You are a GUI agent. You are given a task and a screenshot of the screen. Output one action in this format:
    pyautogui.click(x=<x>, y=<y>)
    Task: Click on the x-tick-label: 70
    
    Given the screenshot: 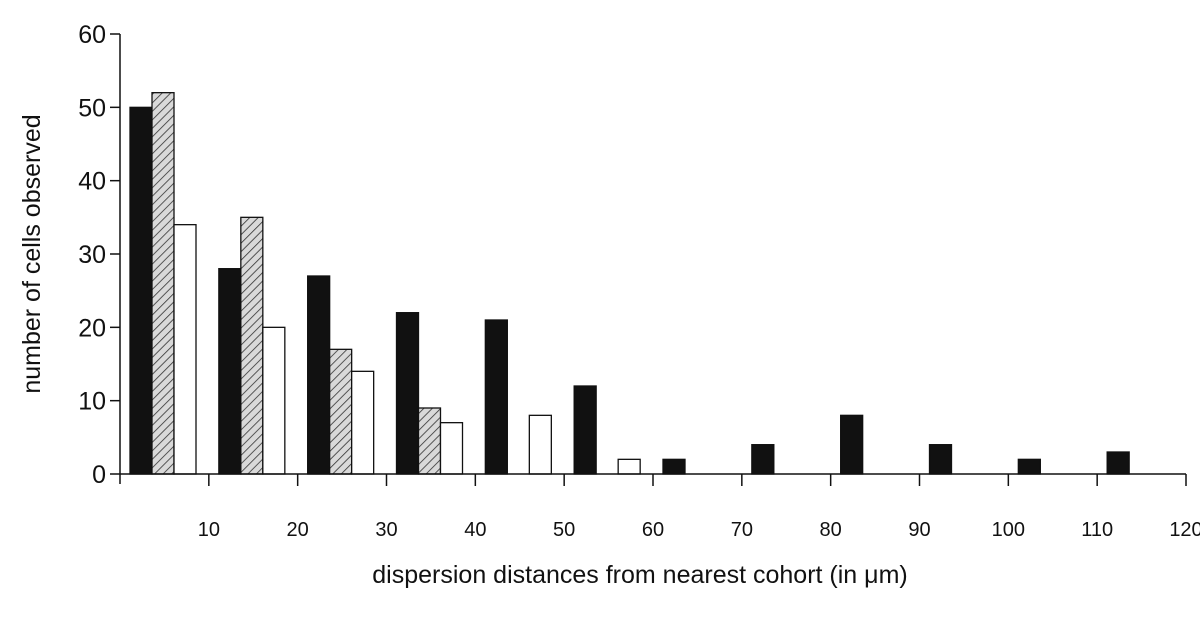 What is the action you would take?
    pyautogui.click(x=742, y=530)
    